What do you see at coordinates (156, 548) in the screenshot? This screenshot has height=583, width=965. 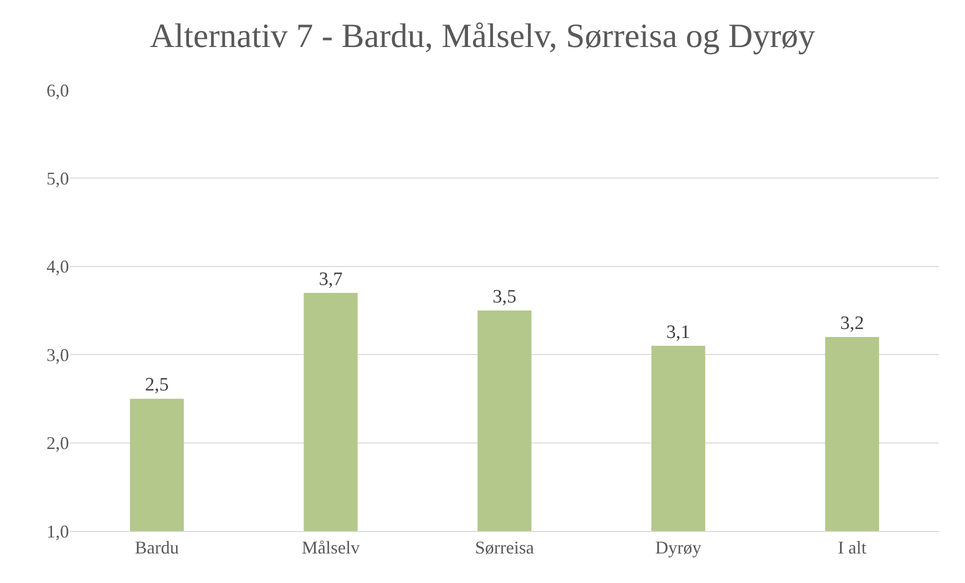 I see `x-tick-label: Bardu` at bounding box center [156, 548].